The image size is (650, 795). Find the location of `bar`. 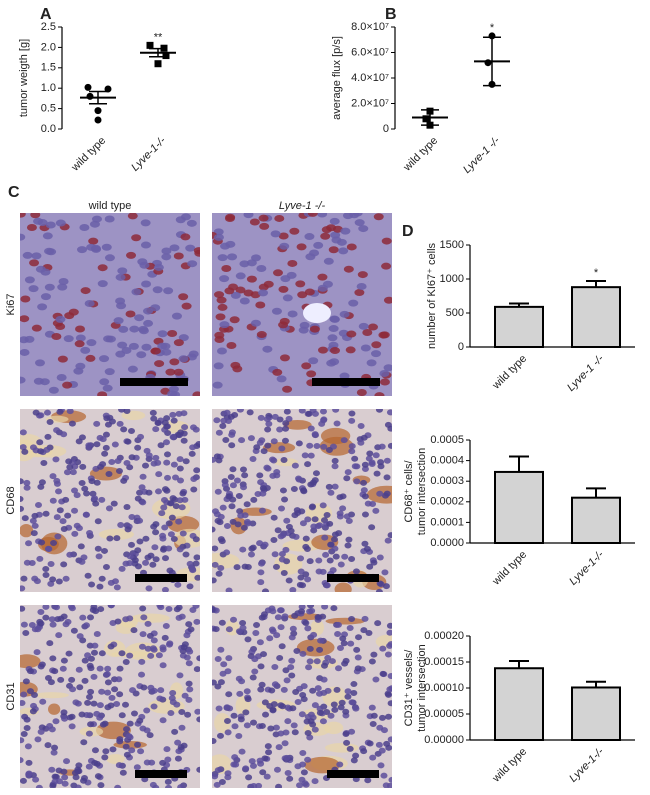

bar is located at coordinates (519, 327).